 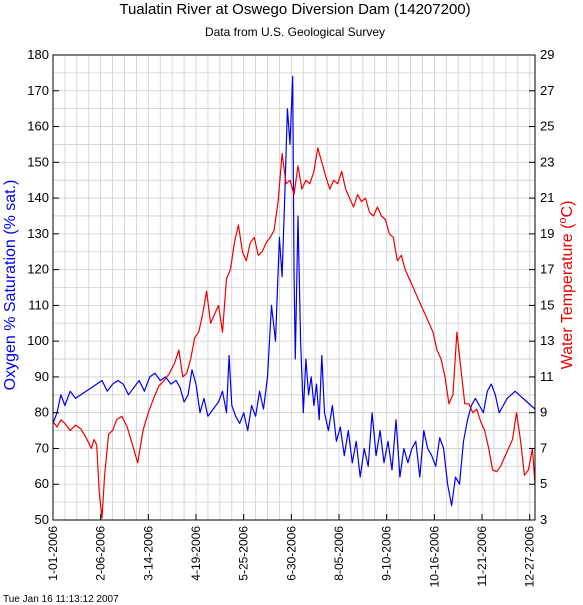 What do you see at coordinates (434, 557) in the screenshot?
I see `x-tick-label: 10-16-2006` at bounding box center [434, 557].